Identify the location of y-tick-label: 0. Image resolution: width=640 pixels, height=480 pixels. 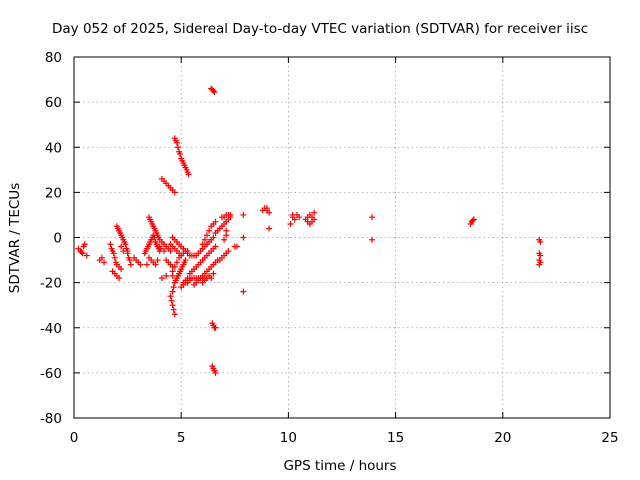
(57, 239).